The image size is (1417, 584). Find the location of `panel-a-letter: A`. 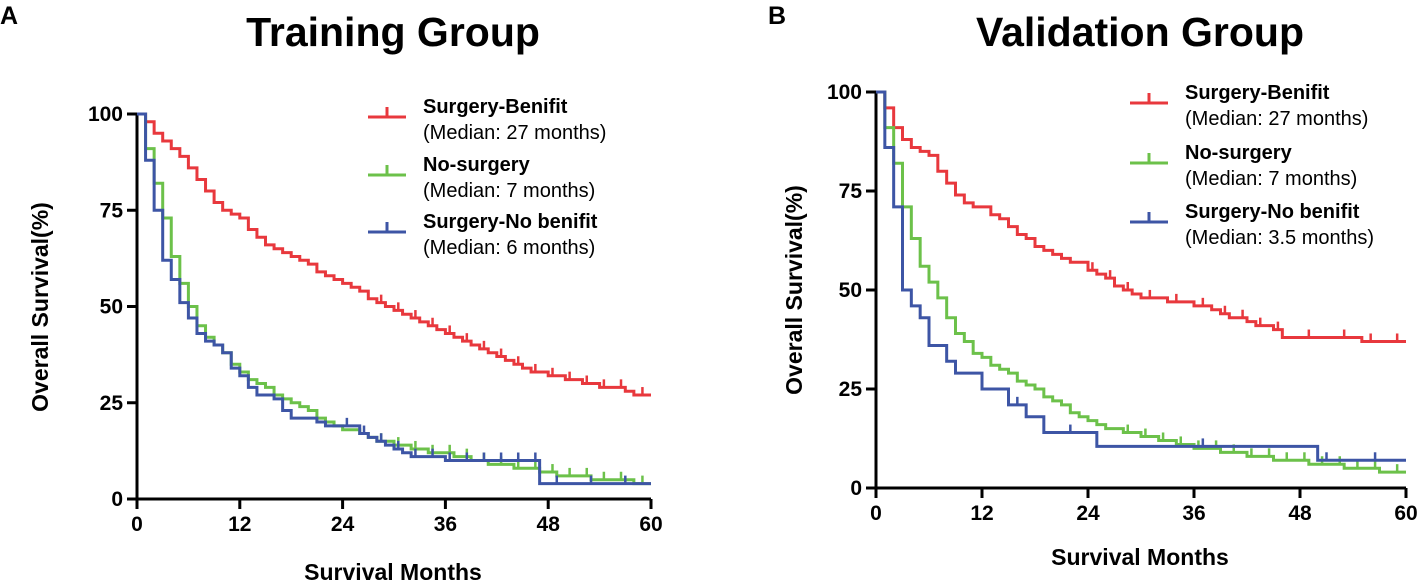

panel-a-letter: A is located at coordinates (9, 16).